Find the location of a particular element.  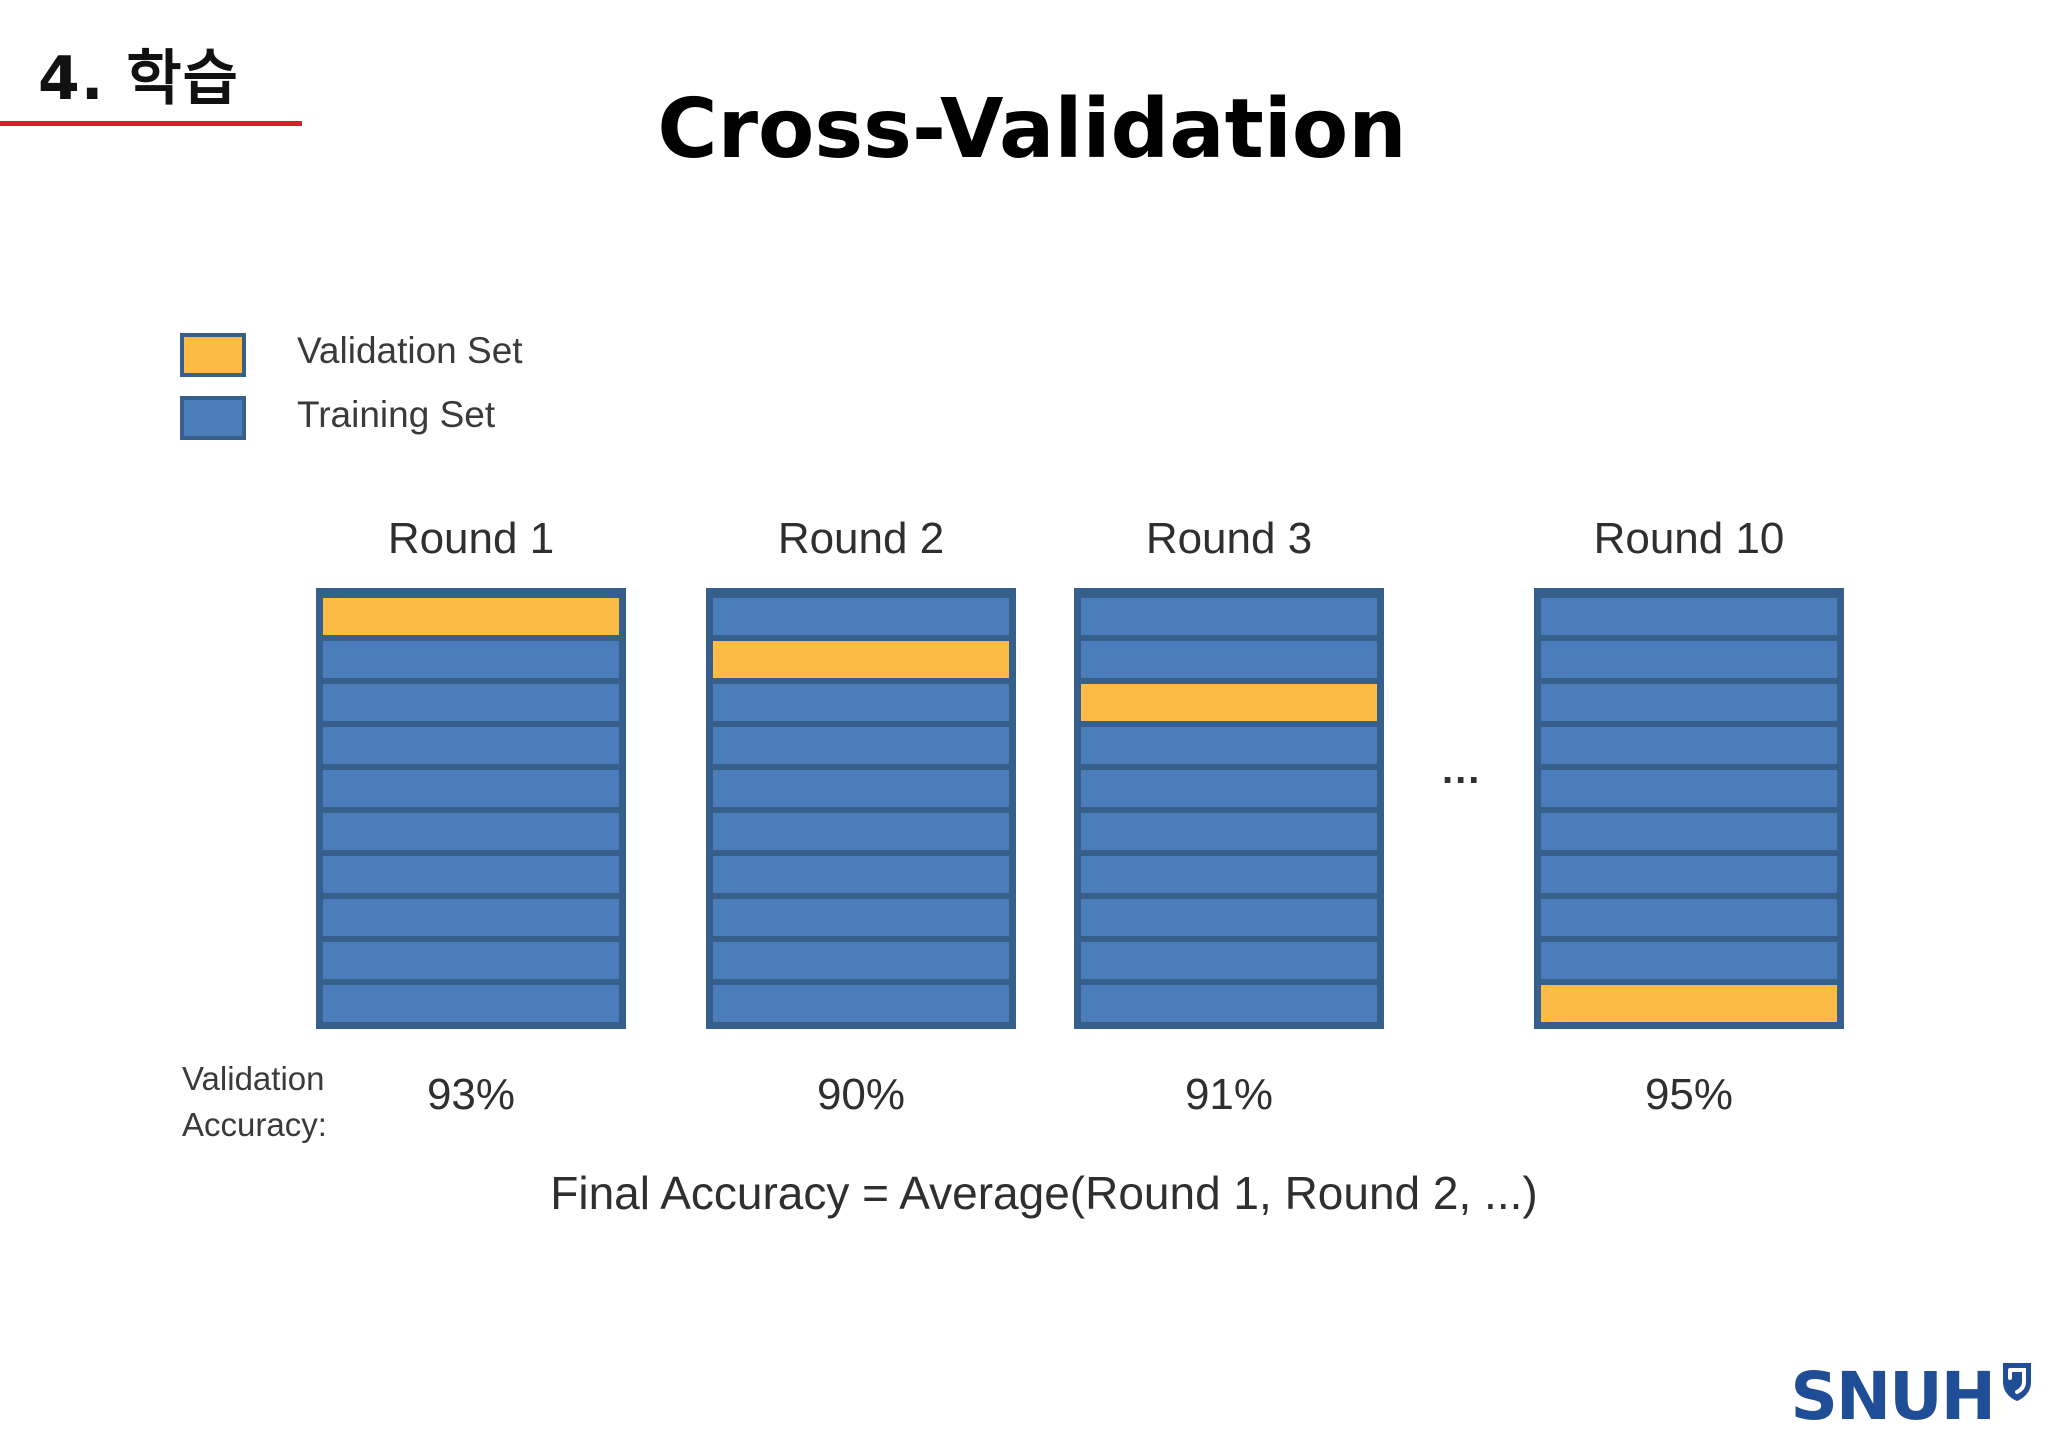

section-heading: 4. 학습 is located at coordinates (138, 79).